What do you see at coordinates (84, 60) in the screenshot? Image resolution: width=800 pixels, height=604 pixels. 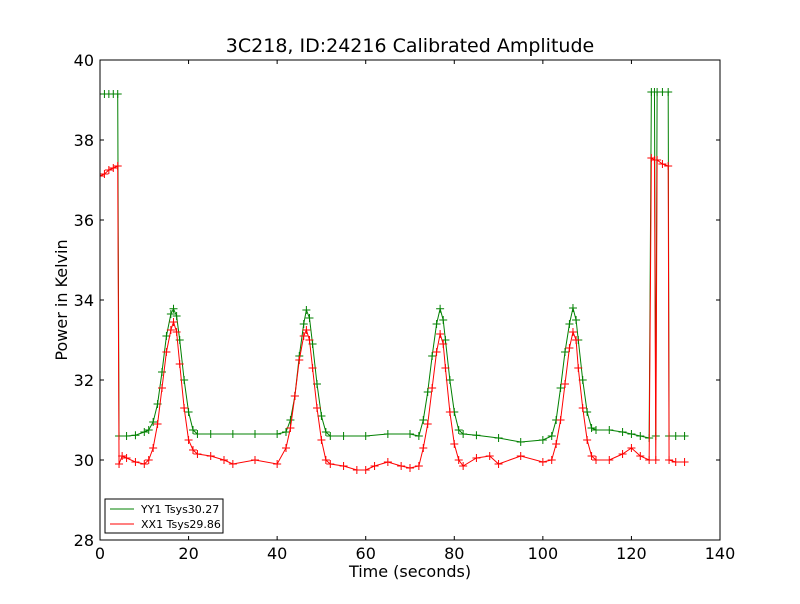 I see `y-tick-label: 40` at bounding box center [84, 60].